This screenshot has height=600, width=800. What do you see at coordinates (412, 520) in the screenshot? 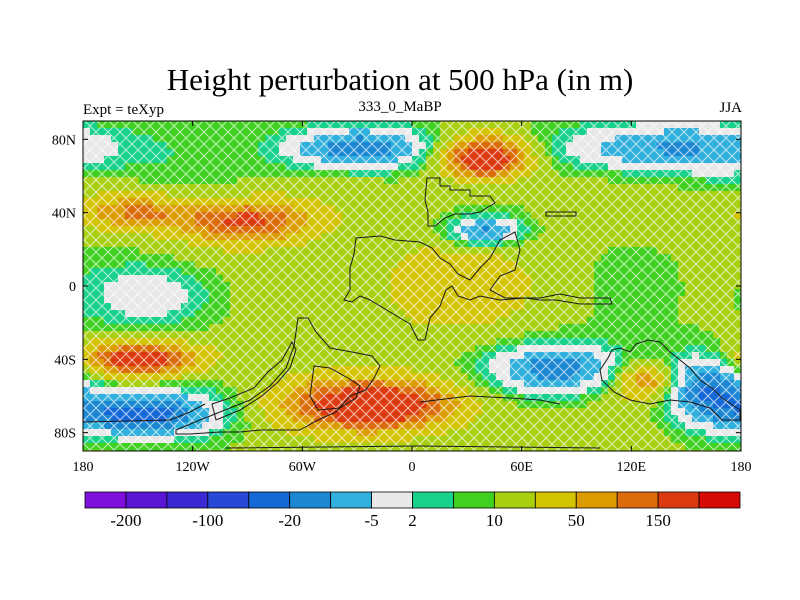
I see `colorbar-label: 2` at bounding box center [412, 520].